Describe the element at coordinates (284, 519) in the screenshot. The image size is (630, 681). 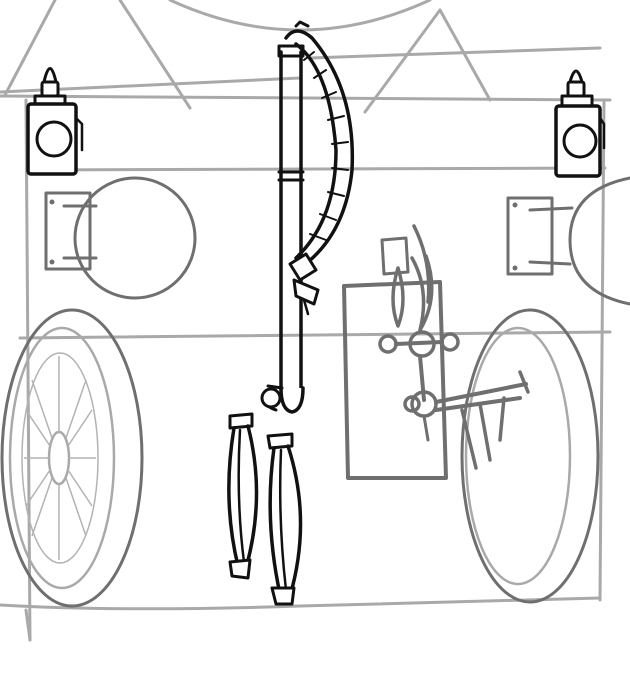
I see `right-grab-handle` at that location.